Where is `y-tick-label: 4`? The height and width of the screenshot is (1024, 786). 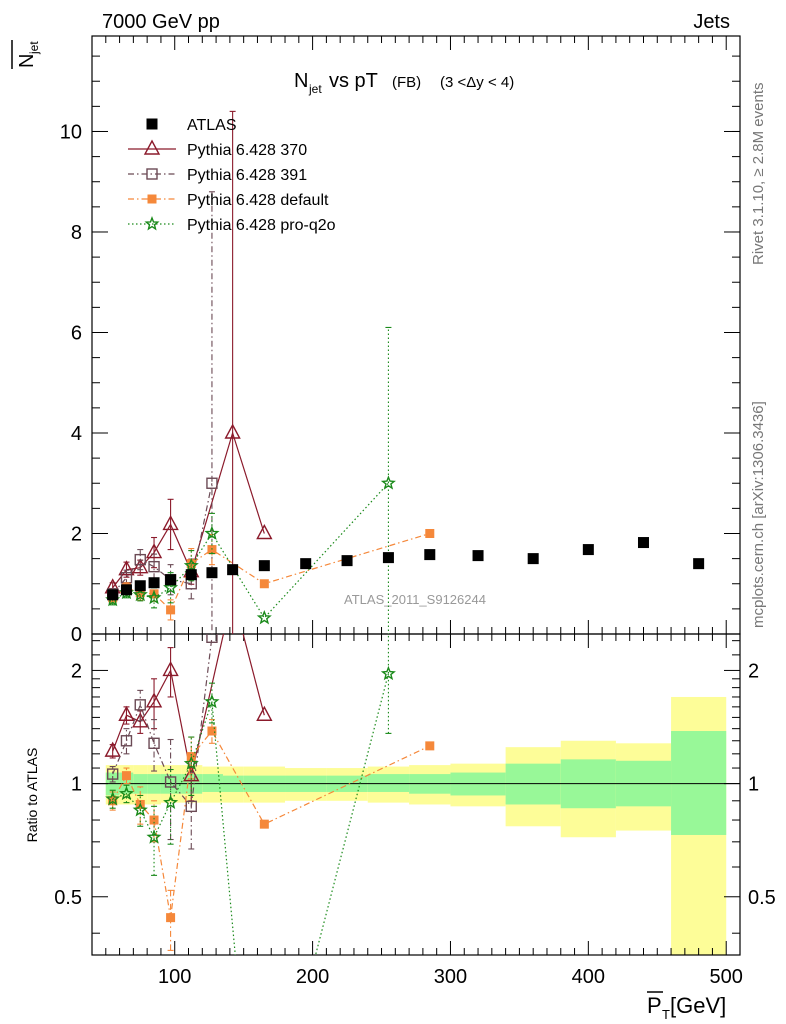
y-tick-label: 4 is located at coordinates (76, 434).